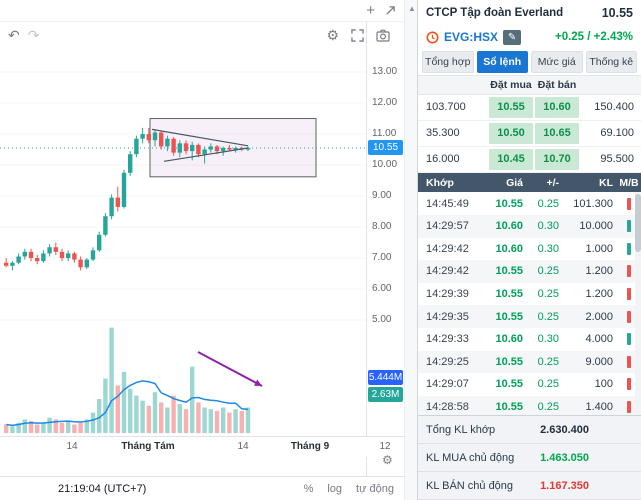 This screenshot has height=500, width=641. I want to click on trade-volume: 1.200, so click(599, 271).